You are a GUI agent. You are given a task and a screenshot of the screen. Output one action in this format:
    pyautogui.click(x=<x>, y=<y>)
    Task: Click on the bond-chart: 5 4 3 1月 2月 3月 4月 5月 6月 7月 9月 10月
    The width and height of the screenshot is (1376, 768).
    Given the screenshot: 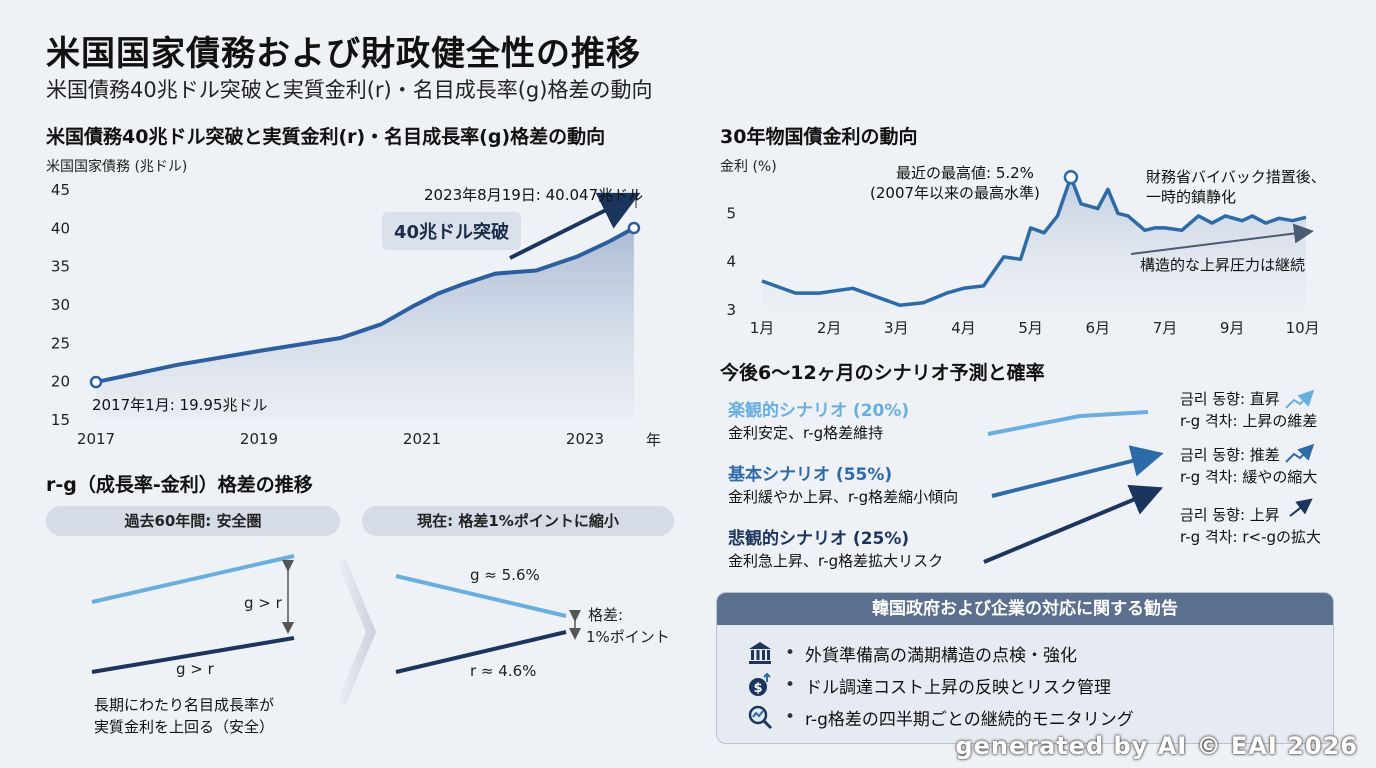 What is the action you would take?
    pyautogui.click(x=1023, y=253)
    